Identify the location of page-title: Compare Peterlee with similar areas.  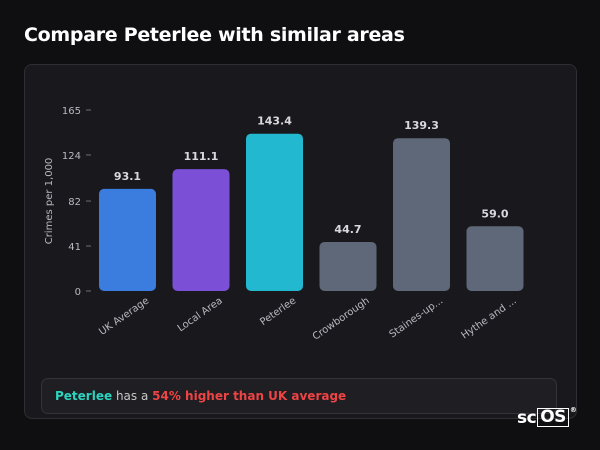
(214, 35).